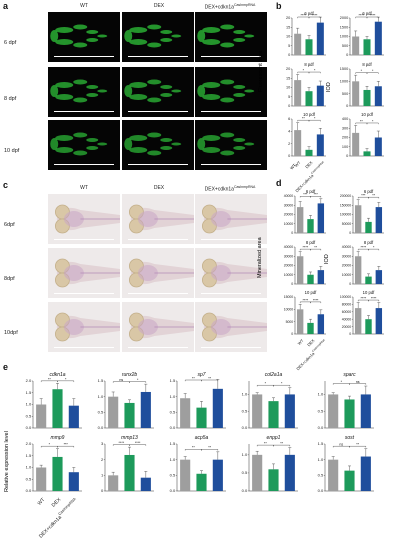  I want to click on y-tick-label: 20000, so click(289, 215).